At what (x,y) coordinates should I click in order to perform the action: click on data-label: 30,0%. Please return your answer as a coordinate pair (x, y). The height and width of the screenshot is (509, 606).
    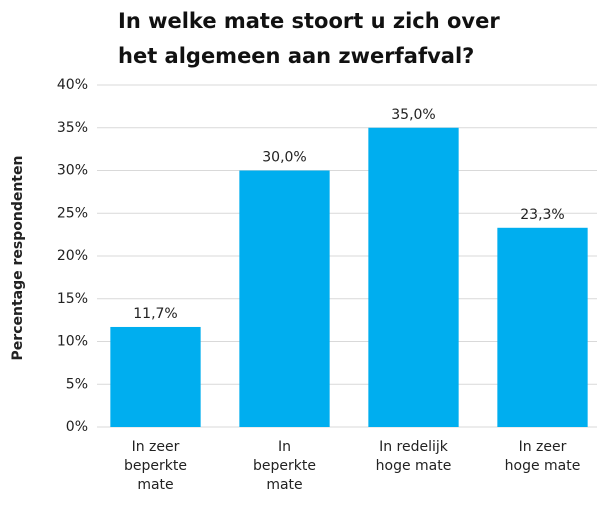
    Looking at the image, I should click on (284, 158).